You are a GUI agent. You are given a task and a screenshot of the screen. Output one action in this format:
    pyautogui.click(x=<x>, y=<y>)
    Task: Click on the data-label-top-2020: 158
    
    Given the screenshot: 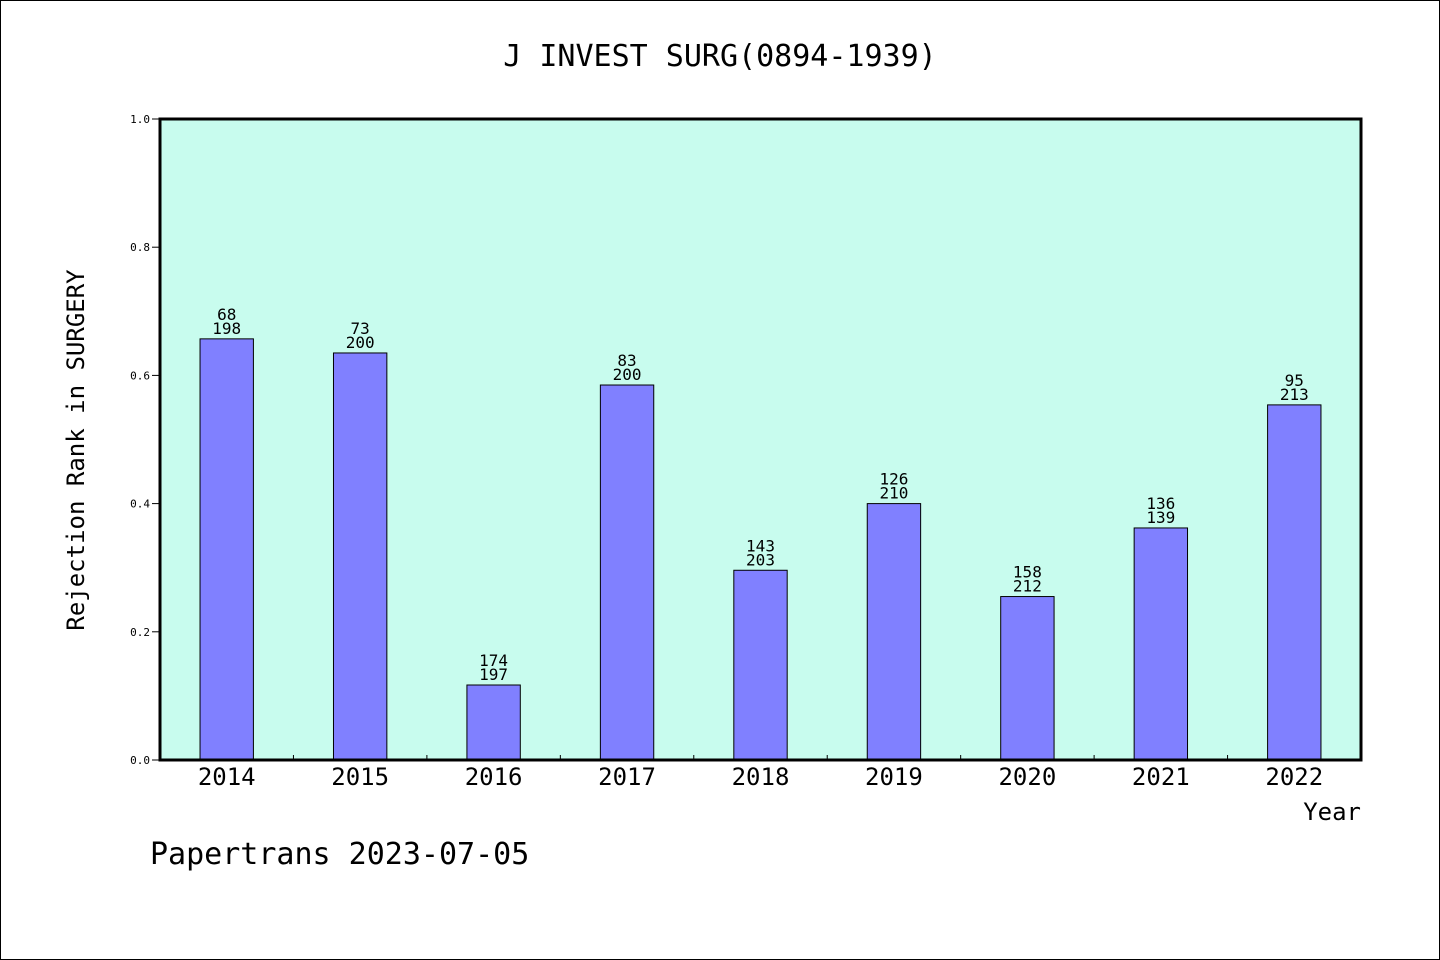 What is the action you would take?
    pyautogui.click(x=1027, y=572)
    